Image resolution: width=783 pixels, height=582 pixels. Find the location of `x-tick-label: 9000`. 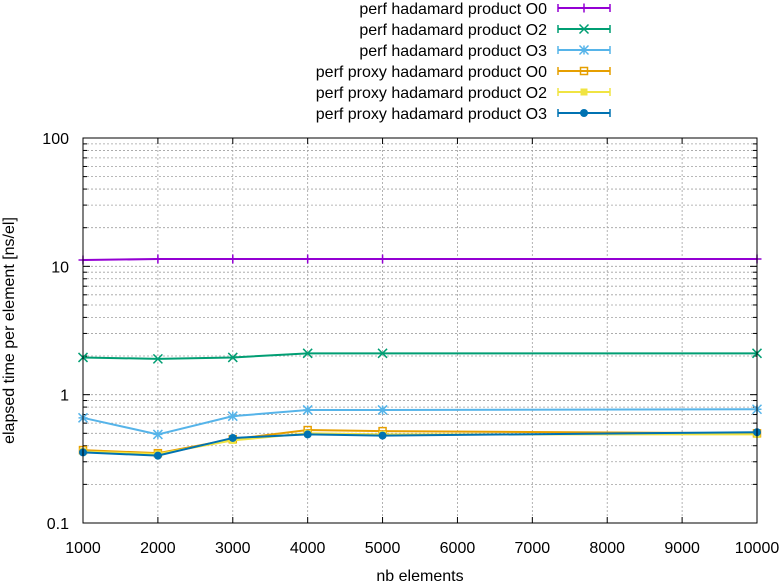

x-tick-label: 9000 is located at coordinates (682, 548).